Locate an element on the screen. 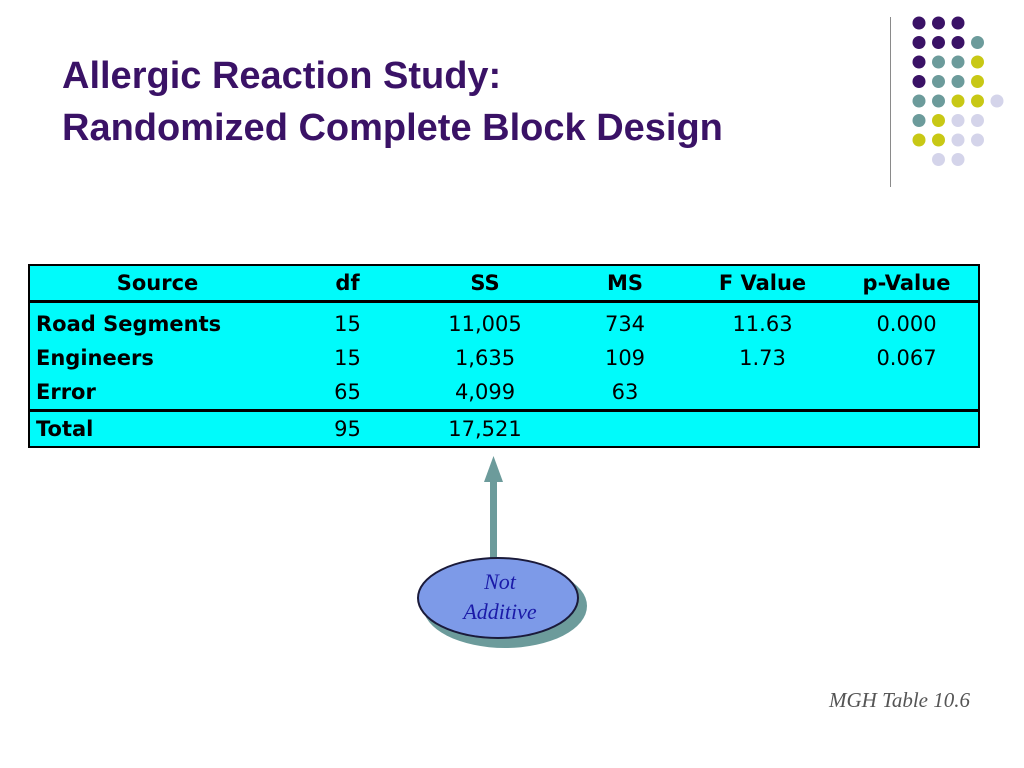  header-p-value: p-Value is located at coordinates (906, 284).